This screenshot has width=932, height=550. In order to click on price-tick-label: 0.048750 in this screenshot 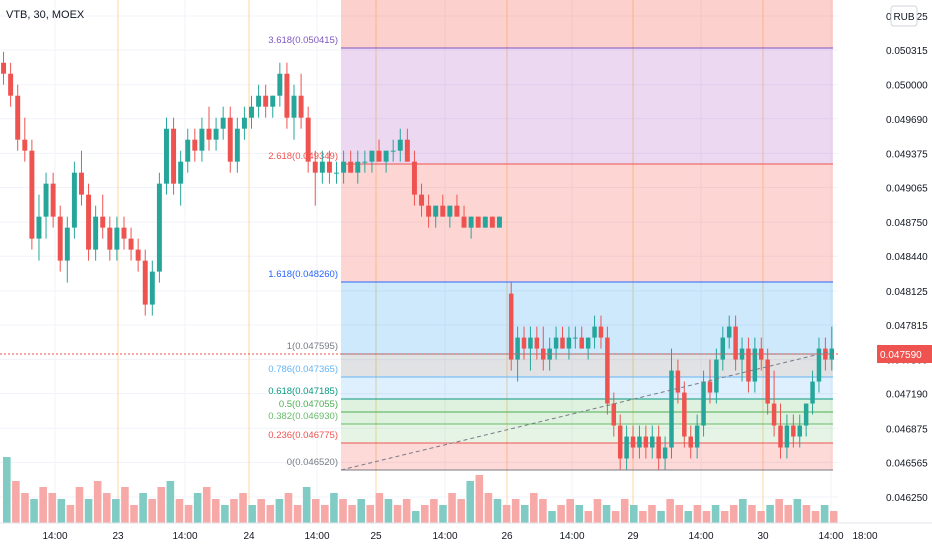, I will do `click(907, 223)`.